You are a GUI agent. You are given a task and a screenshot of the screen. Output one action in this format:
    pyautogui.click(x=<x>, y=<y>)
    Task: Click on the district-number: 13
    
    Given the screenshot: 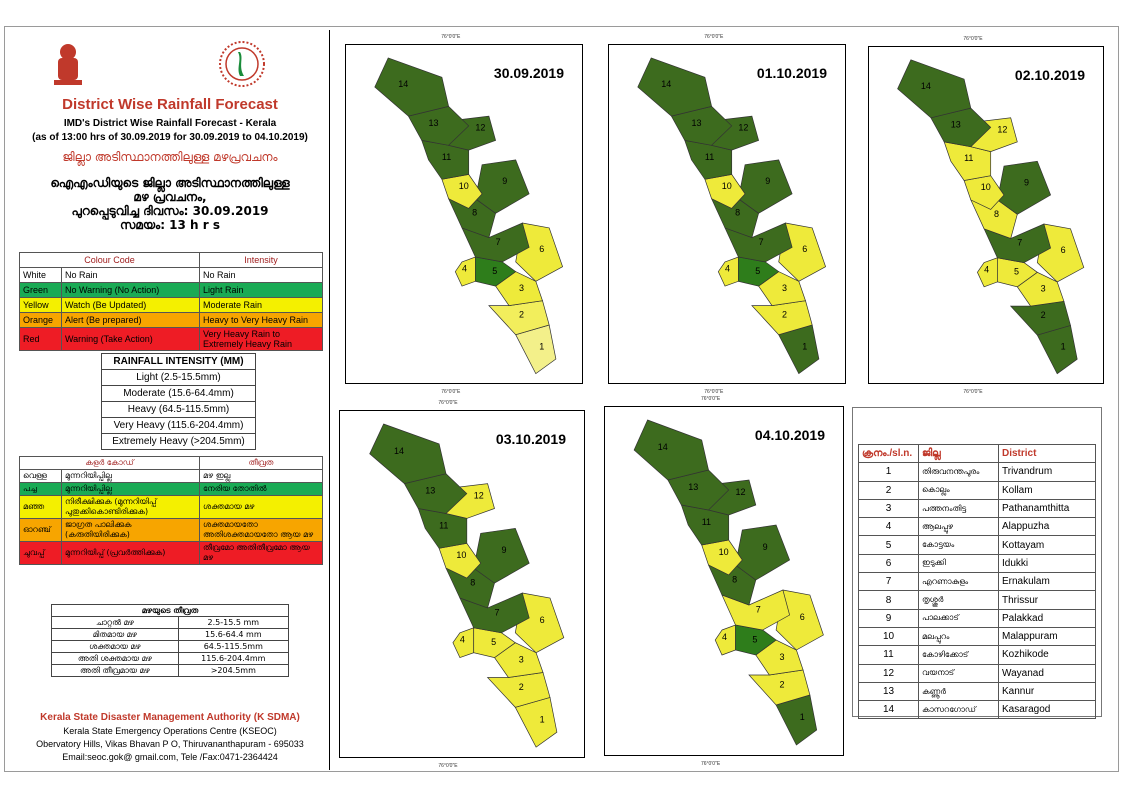 What is the action you would take?
    pyautogui.click(x=888, y=691)
    